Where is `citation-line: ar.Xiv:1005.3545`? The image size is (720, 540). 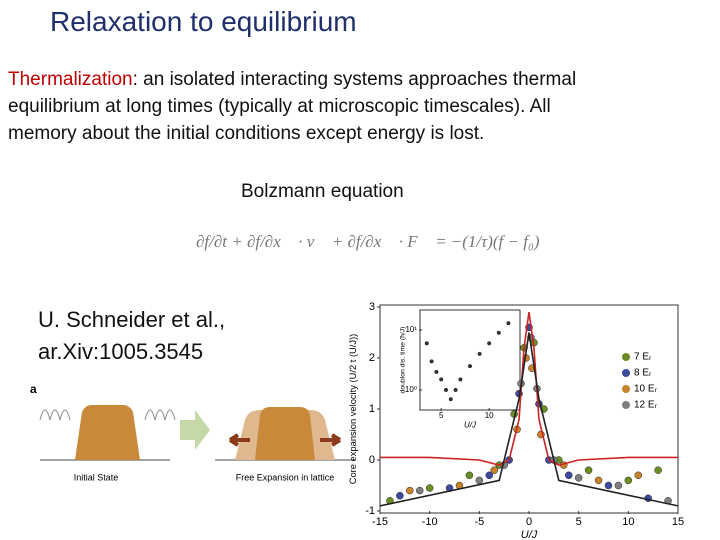
citation-line: ar.Xiv:1005.3545 is located at coordinates (121, 351).